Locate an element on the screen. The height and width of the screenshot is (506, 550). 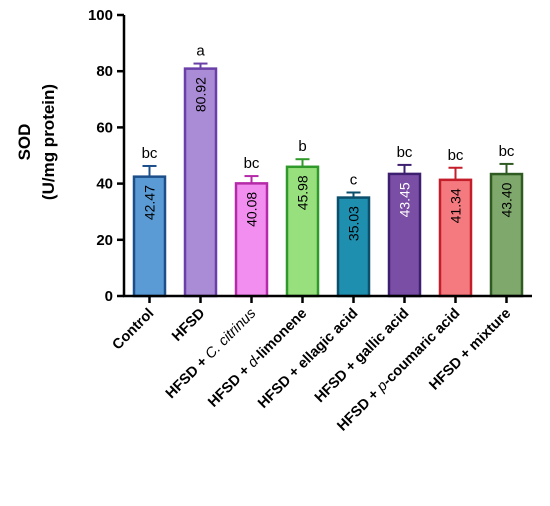
value-label: 41.34 is located at coordinates (456, 205).